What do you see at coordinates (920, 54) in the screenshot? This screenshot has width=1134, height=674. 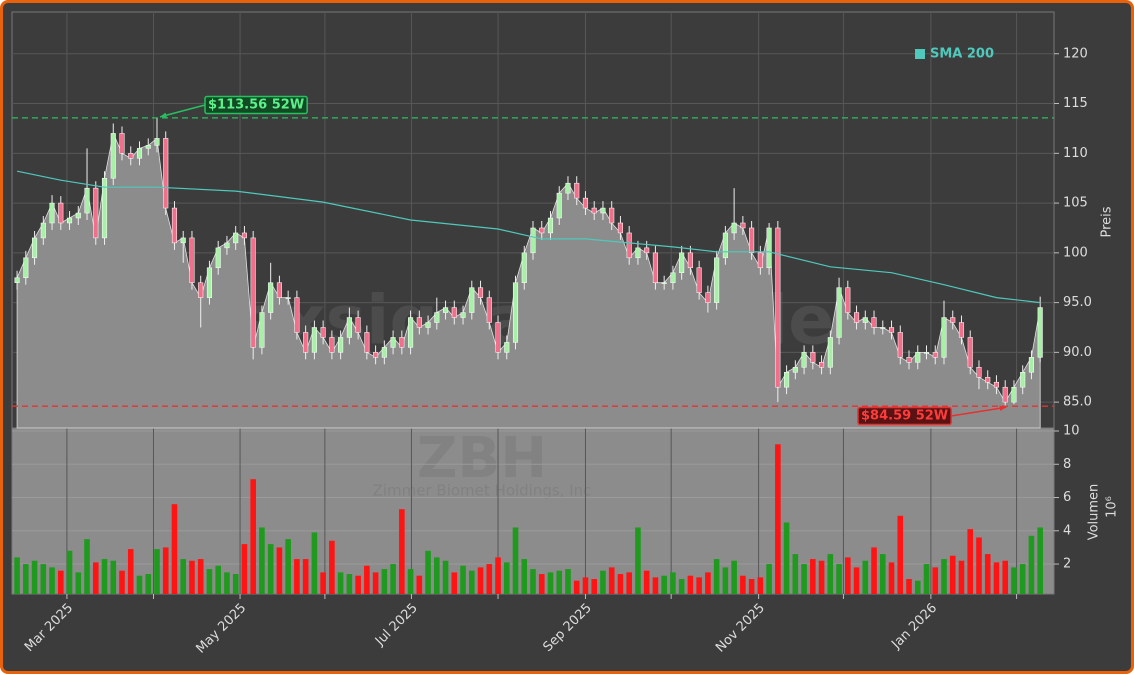 I see `legend-swatch` at bounding box center [920, 54].